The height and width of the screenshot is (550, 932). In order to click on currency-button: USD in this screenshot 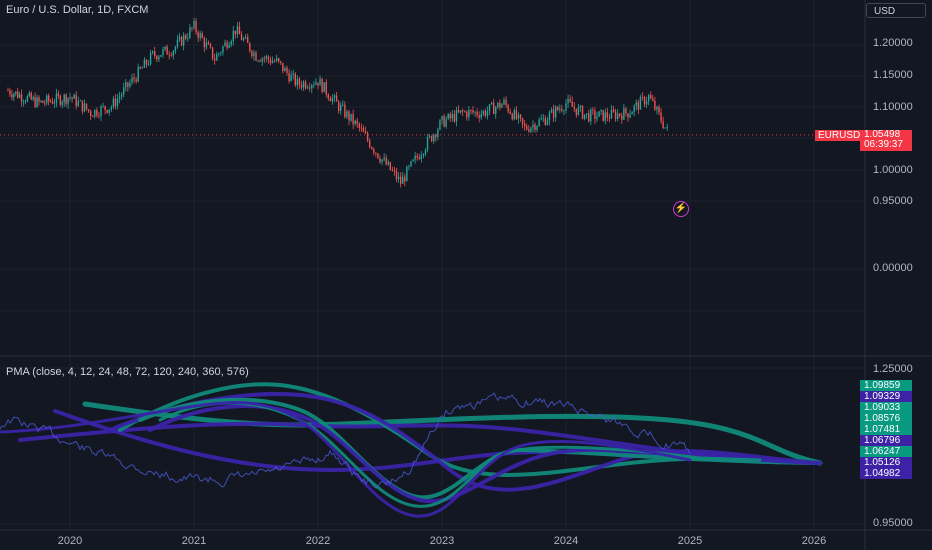, I will do `click(896, 10)`.